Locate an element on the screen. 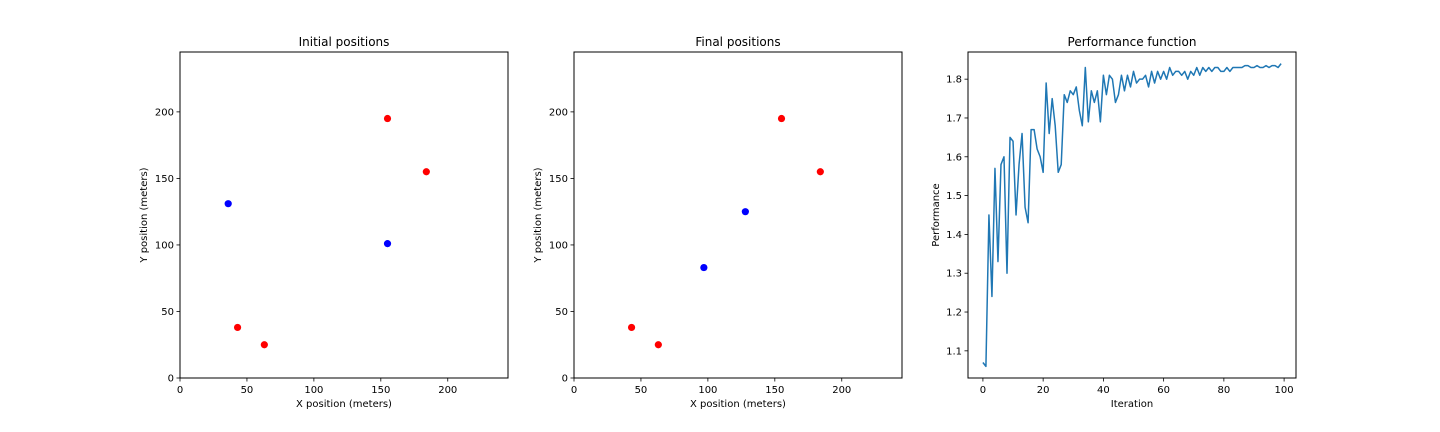  x-tick-label: 80 is located at coordinates (1223, 390).